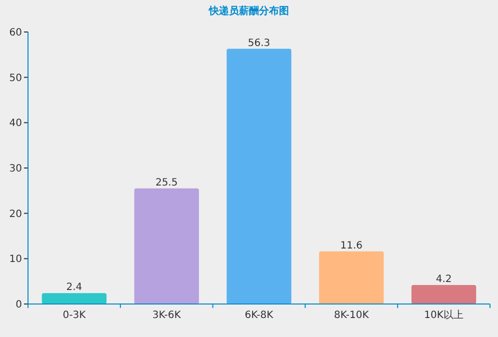 The image size is (498, 337). Describe the element at coordinates (15, 124) in the screenshot. I see `y-tick-label: 40` at that location.